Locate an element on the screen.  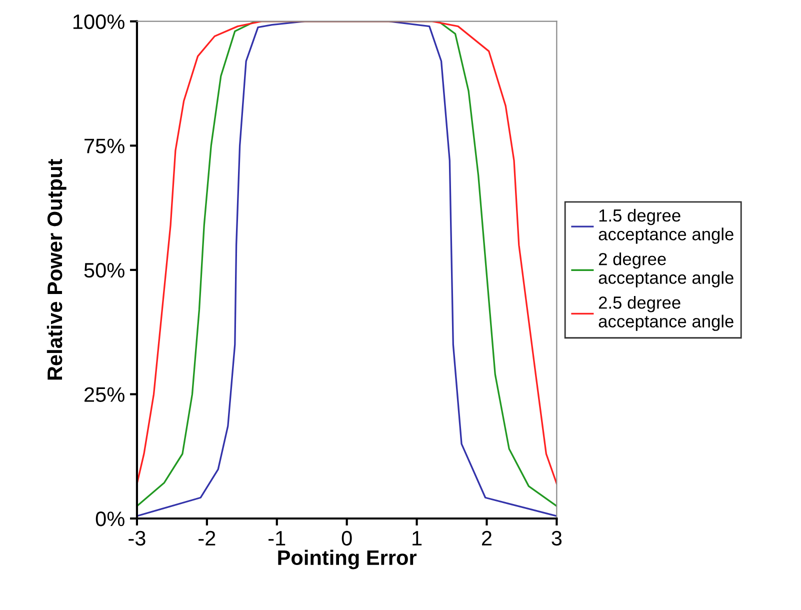
x-tick-label: 1 is located at coordinates (417, 538).